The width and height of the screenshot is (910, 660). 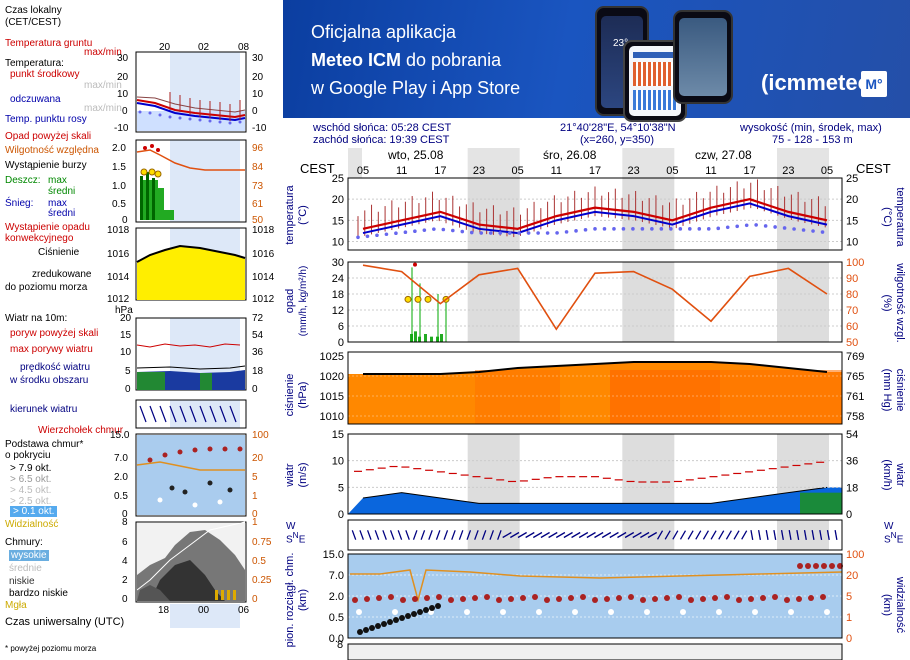 I want to click on legend-cloud-base: Podstawa chmur*, so click(x=44, y=444).